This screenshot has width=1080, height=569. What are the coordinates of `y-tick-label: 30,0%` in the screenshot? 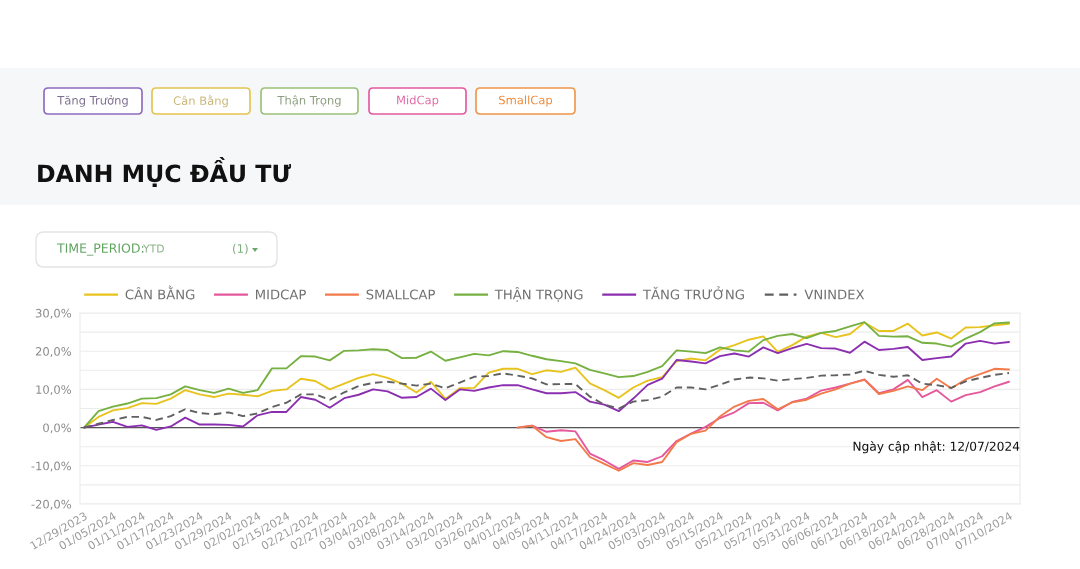 It's located at (53, 313).